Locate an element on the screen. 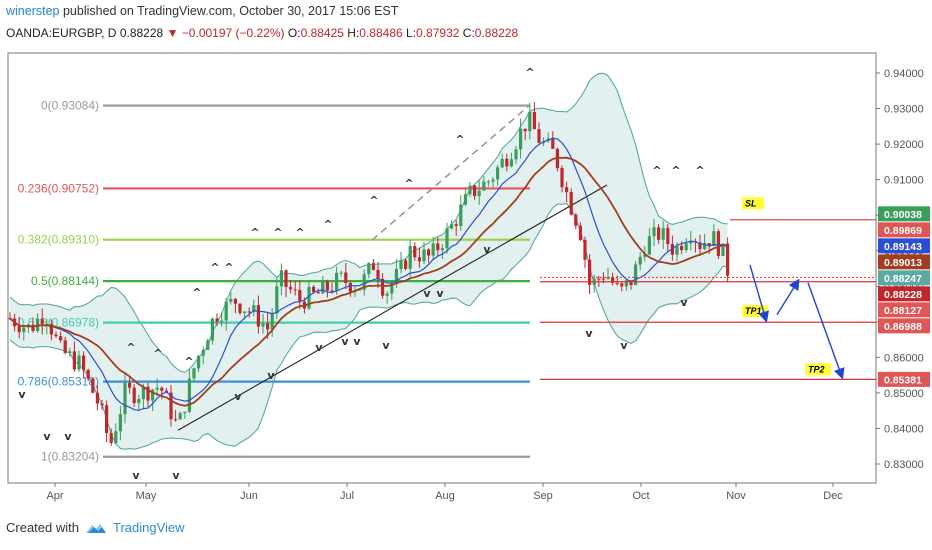 This screenshot has height=550, width=932. y-tick-label: 0.92000 is located at coordinates (904, 145).